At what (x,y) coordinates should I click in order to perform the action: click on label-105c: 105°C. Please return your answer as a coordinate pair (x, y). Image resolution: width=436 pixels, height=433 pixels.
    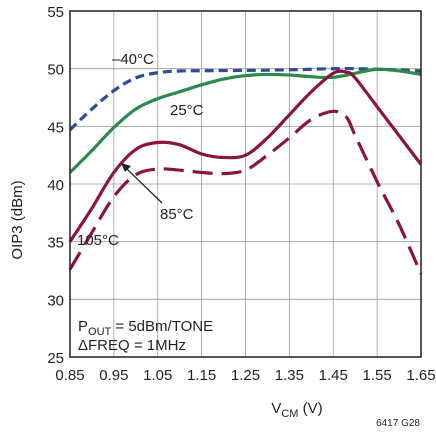
    Looking at the image, I should click on (98, 240).